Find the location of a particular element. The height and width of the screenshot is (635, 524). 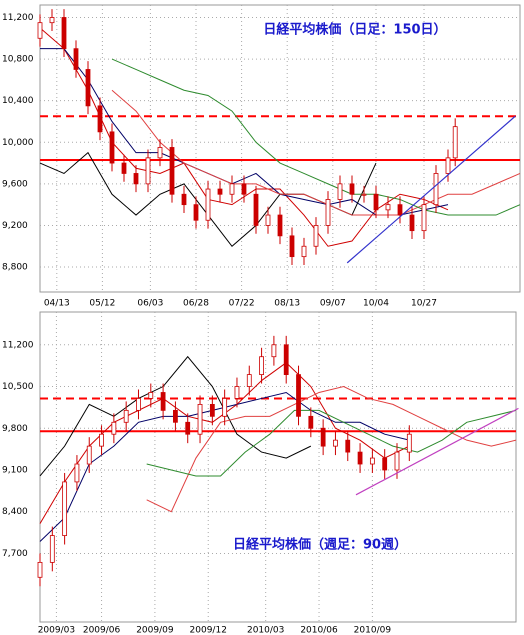

x-tick-label: 2009/03 is located at coordinates (56, 630).